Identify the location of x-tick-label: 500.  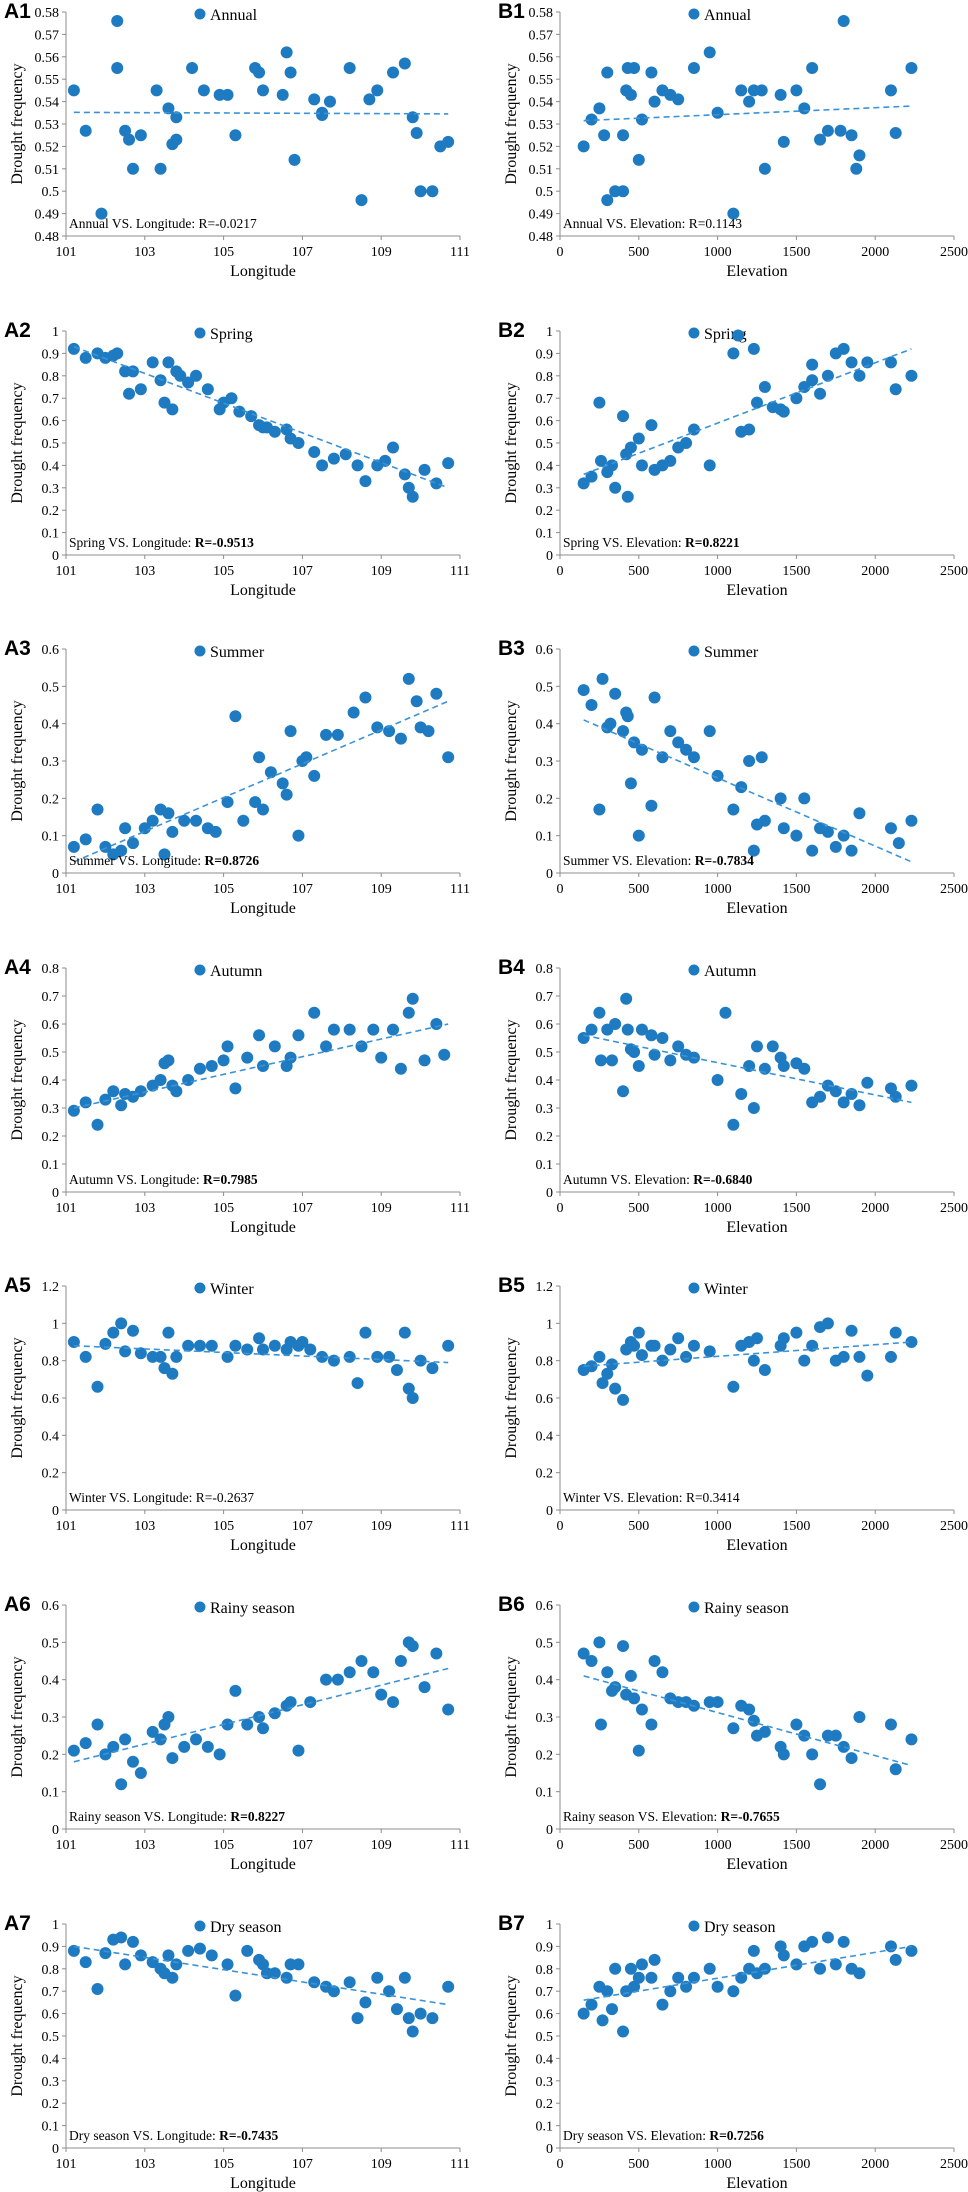
(638, 1208).